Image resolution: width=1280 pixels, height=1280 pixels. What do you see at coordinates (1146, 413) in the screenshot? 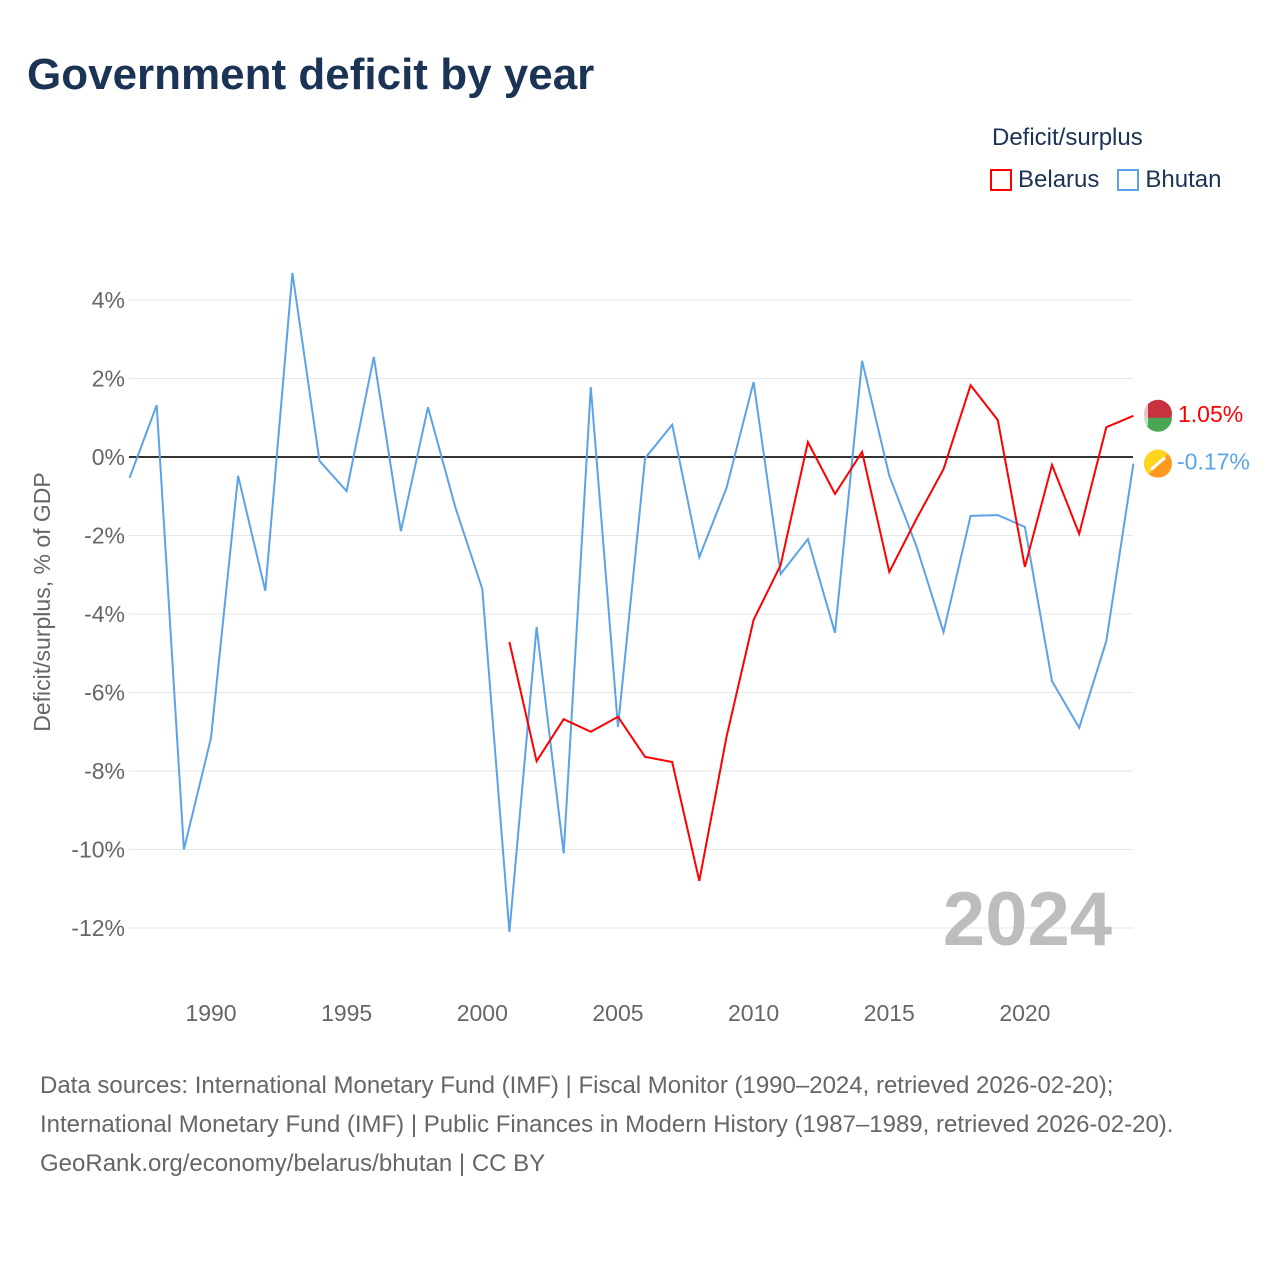
I see `belarus-flag-icon-ornament` at bounding box center [1146, 413].